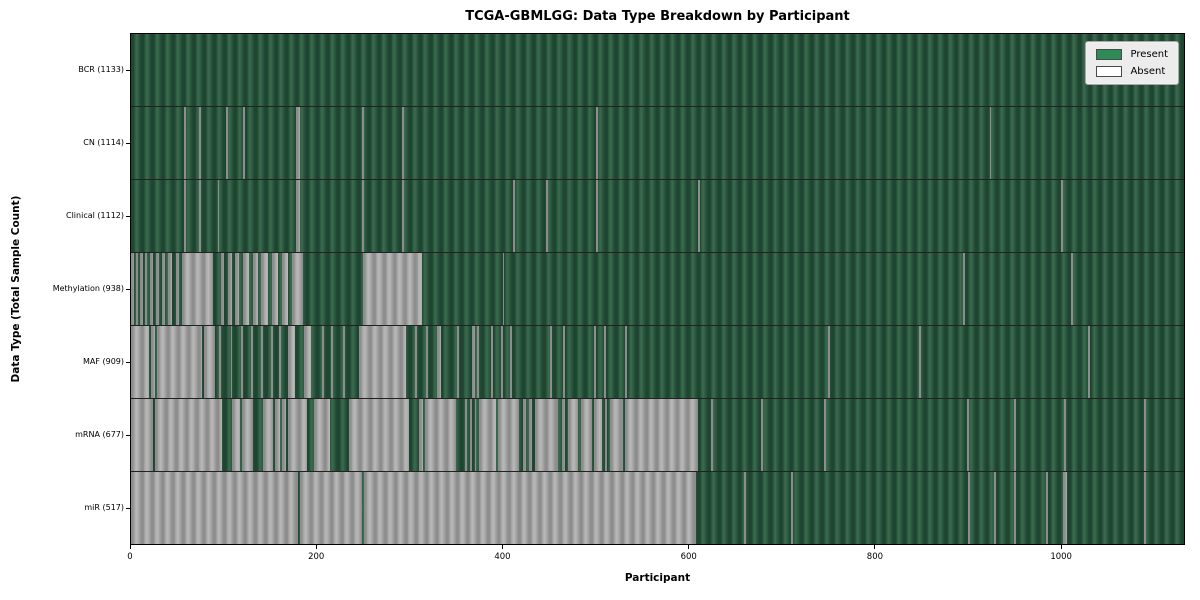  What do you see at coordinates (316, 557) in the screenshot?
I see `x-tick-label: 200` at bounding box center [316, 557].